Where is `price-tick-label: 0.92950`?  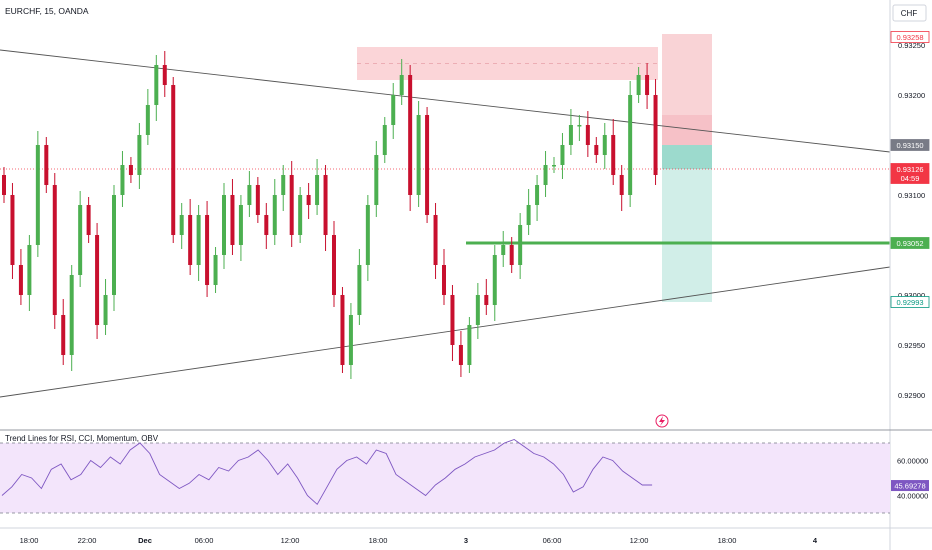 price-tick-label: 0.92950 is located at coordinates (911, 345).